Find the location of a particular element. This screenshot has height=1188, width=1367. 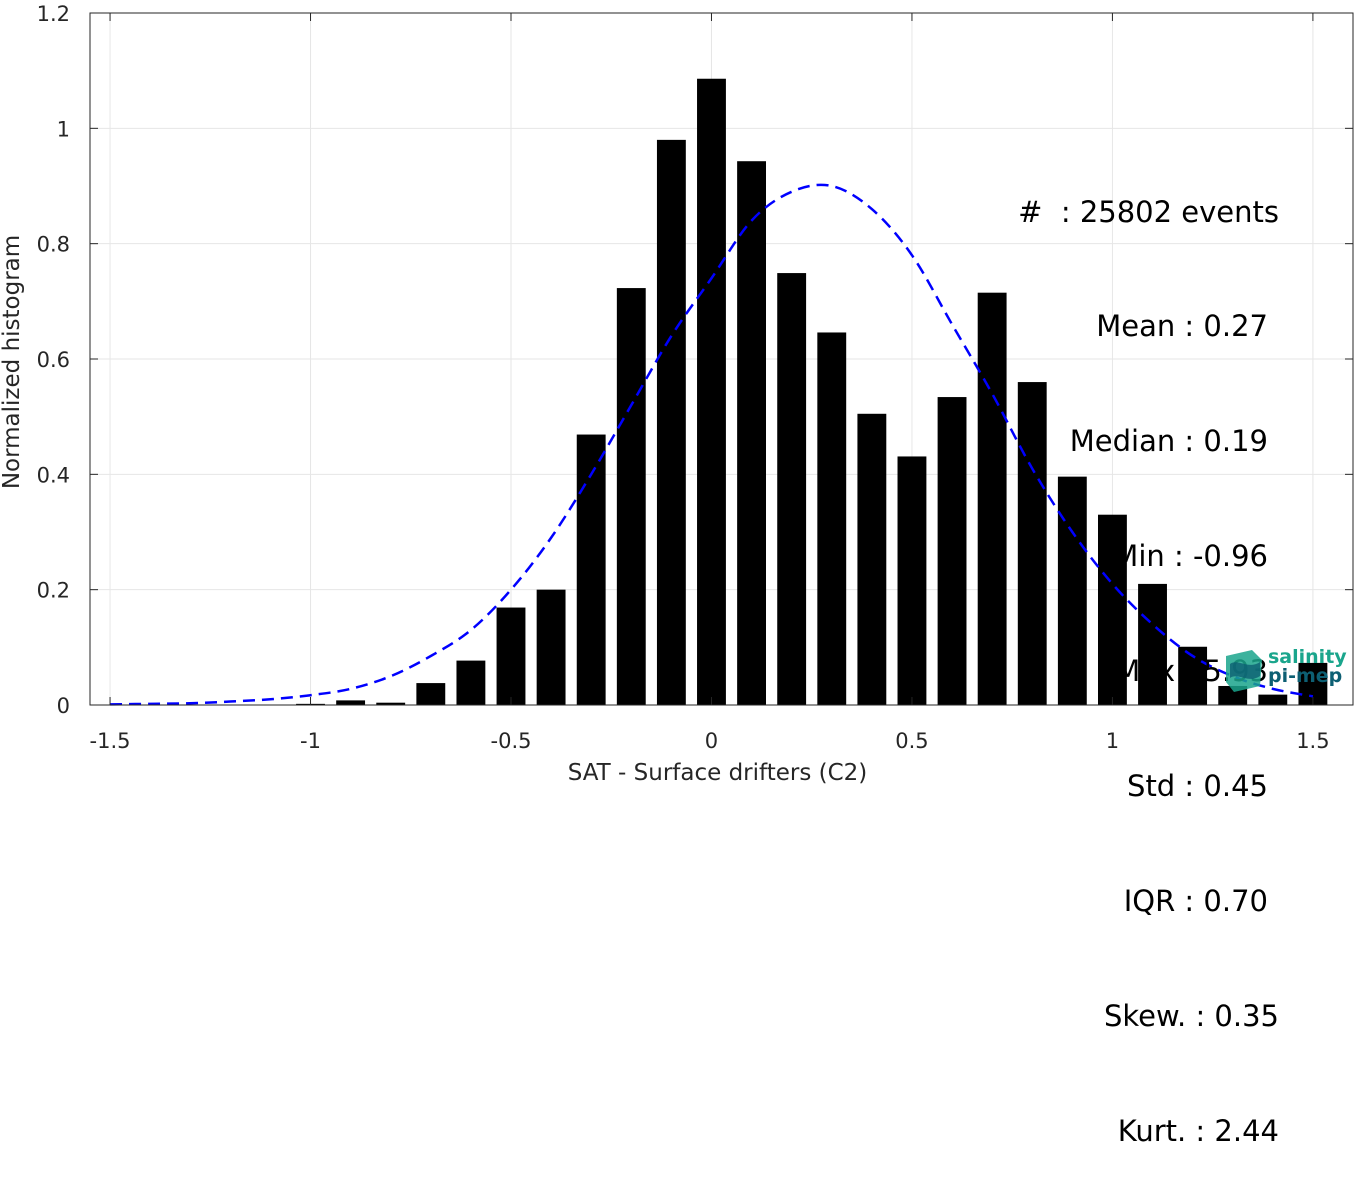

y-tick-label: 0.4 is located at coordinates (53, 475).